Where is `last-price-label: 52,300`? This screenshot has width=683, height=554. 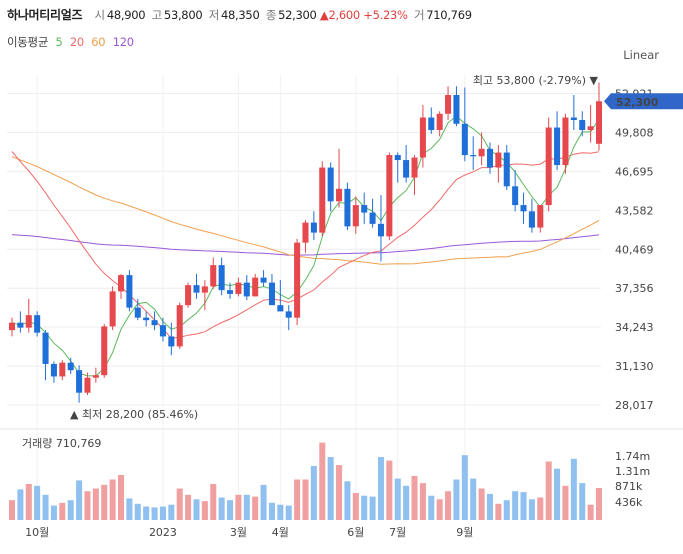
last-price-label: 52,300 is located at coordinates (637, 102).